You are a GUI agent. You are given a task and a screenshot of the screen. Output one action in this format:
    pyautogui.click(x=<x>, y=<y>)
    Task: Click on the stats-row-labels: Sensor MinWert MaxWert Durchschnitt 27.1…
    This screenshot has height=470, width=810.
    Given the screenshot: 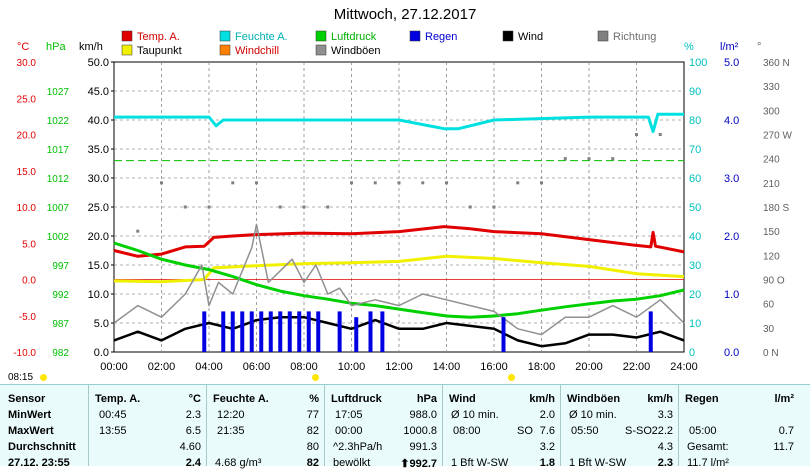 What is the action you would take?
    pyautogui.click(x=44, y=427)
    